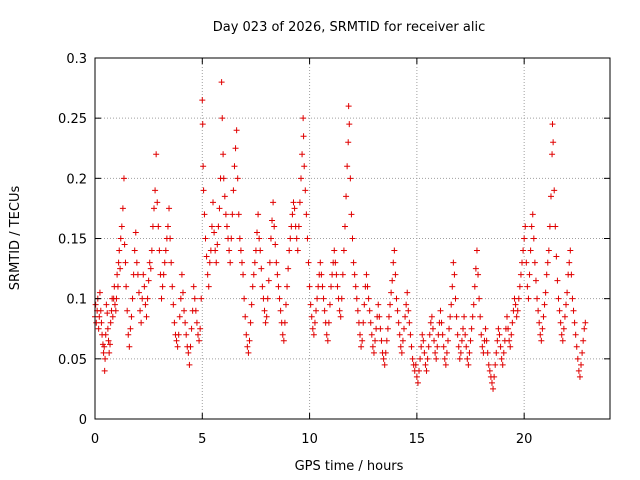  I want to click on y-tick-label: 0.3, so click(76, 59).